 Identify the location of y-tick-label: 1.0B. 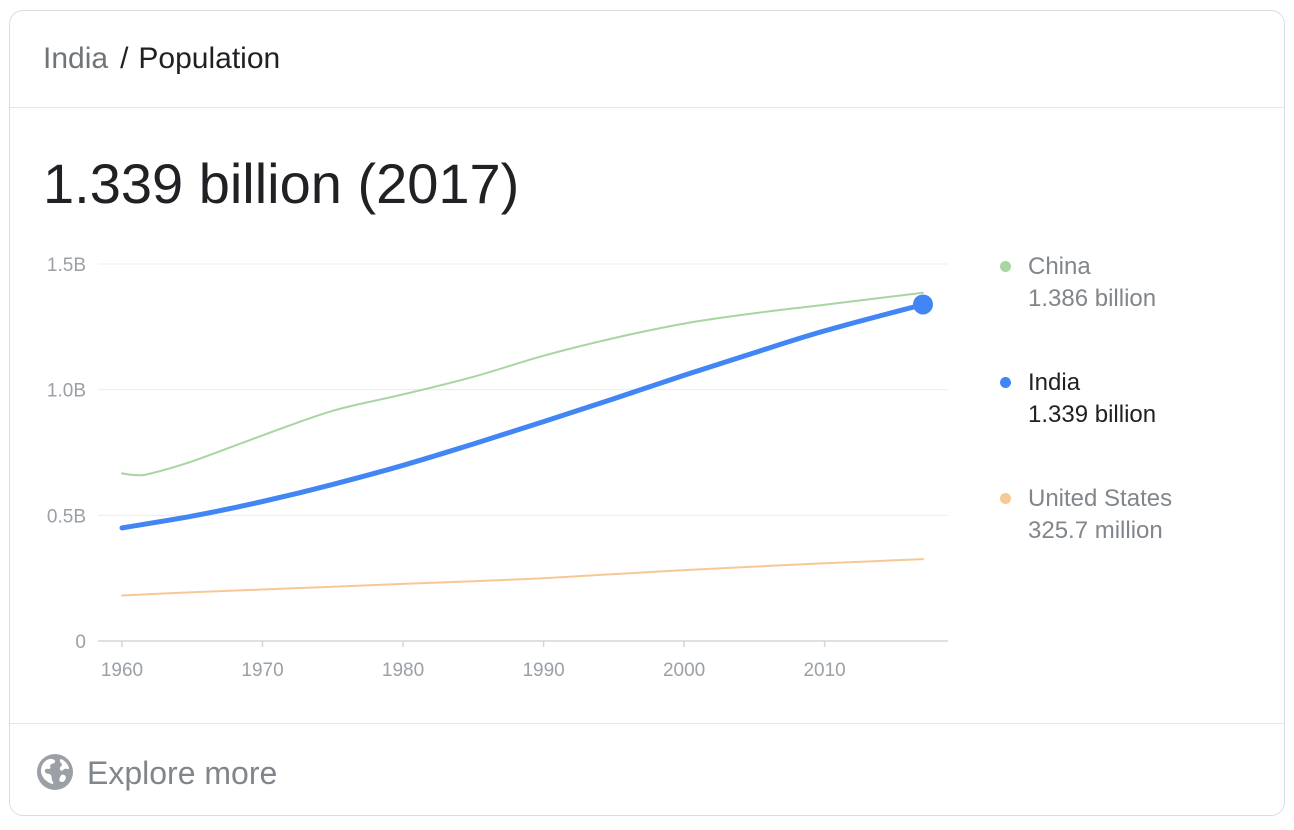
(66, 391).